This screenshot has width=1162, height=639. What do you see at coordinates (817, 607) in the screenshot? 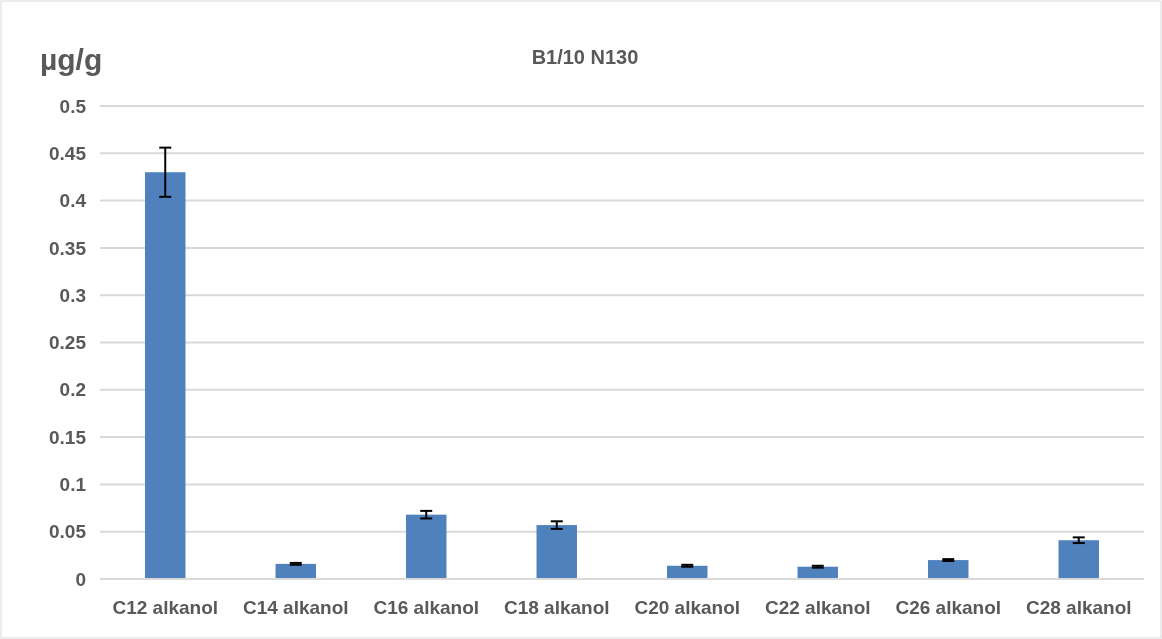
I see `x-tick-label: C22 alkanol` at bounding box center [817, 607].